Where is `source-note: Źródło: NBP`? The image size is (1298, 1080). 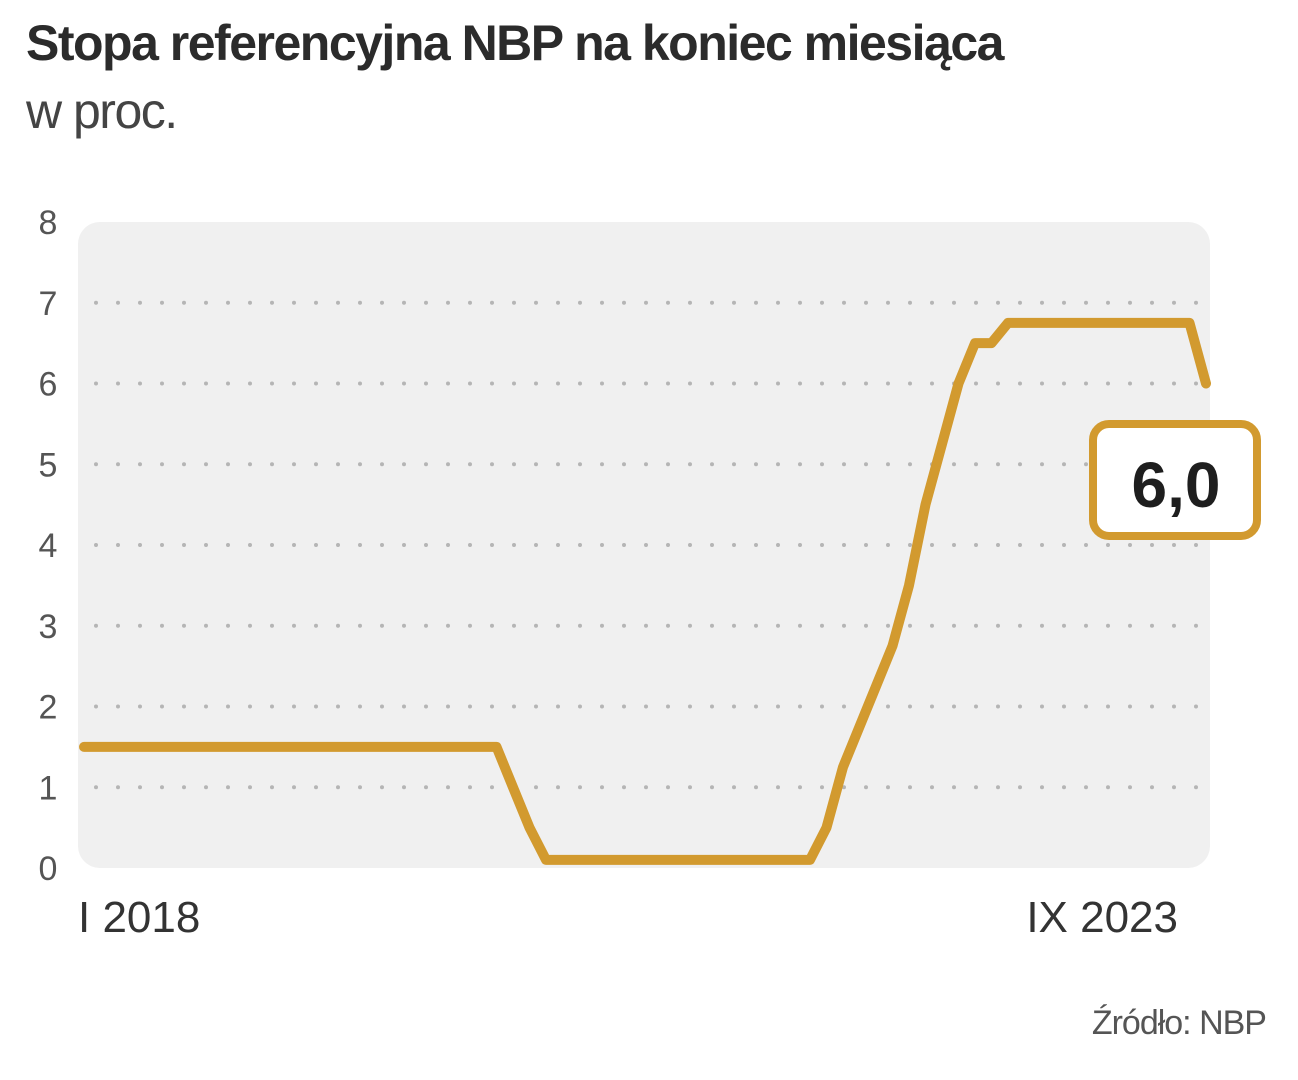
source-note: Źródło: NBP is located at coordinates (1179, 1023).